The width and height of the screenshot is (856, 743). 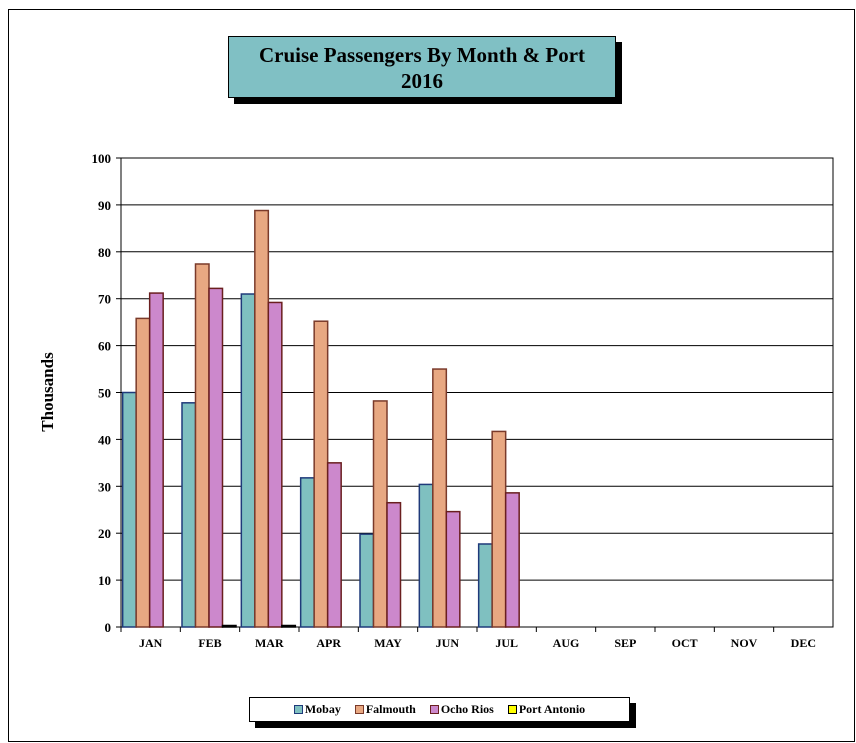 I want to click on y-tick-label: 60, so click(x=104, y=346).